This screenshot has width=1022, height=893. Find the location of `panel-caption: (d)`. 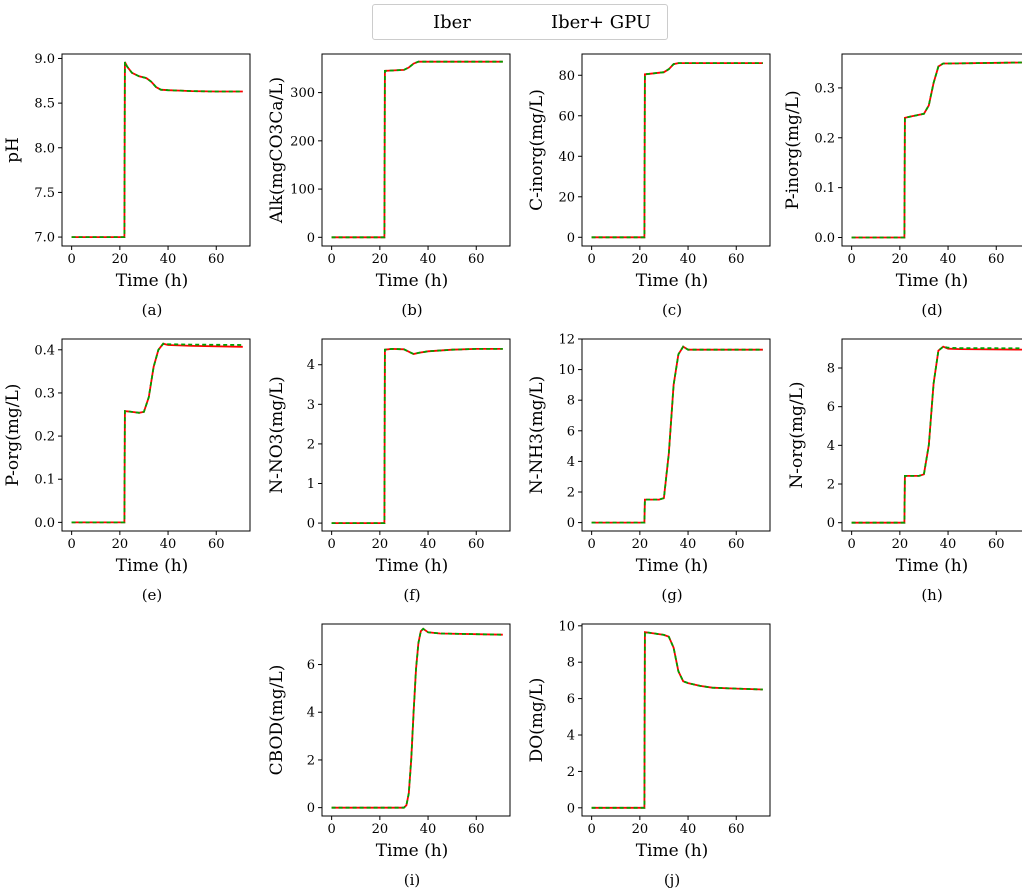

panel-caption: (d) is located at coordinates (931, 310).